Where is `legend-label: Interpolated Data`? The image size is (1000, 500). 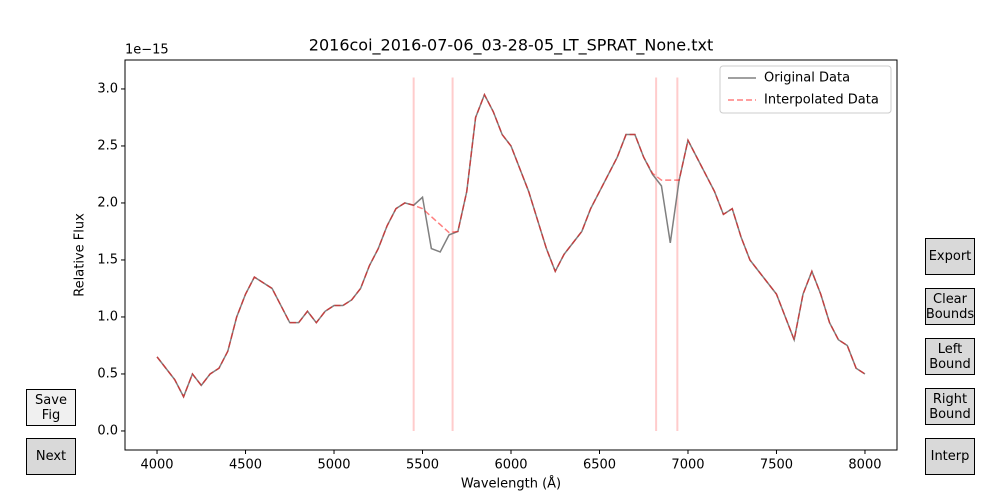
legend-label: Interpolated Data is located at coordinates (821, 100).